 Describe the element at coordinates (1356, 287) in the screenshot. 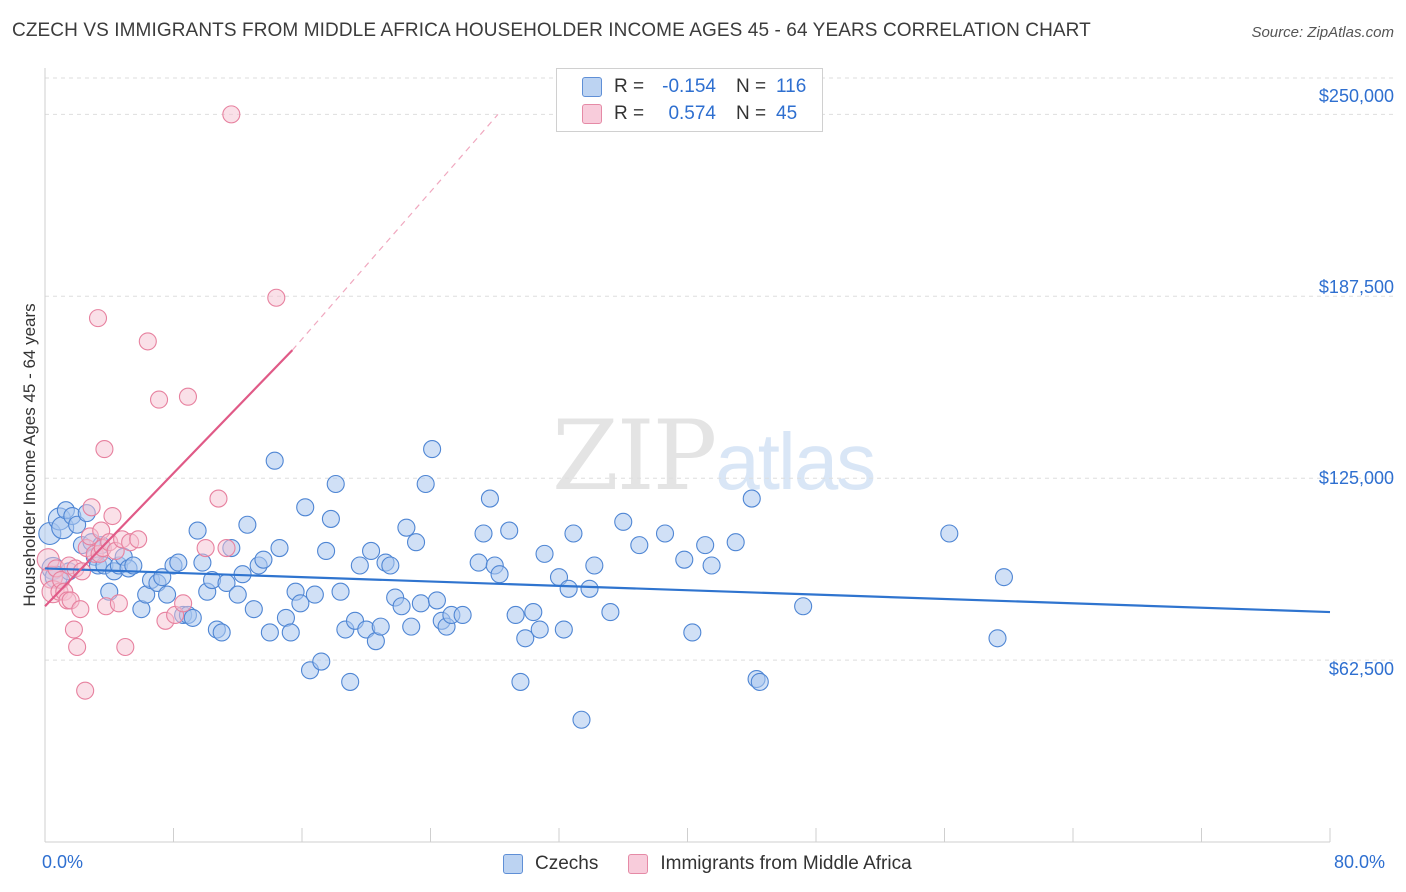

I see `y-tick-label-187500: $187,500` at that location.